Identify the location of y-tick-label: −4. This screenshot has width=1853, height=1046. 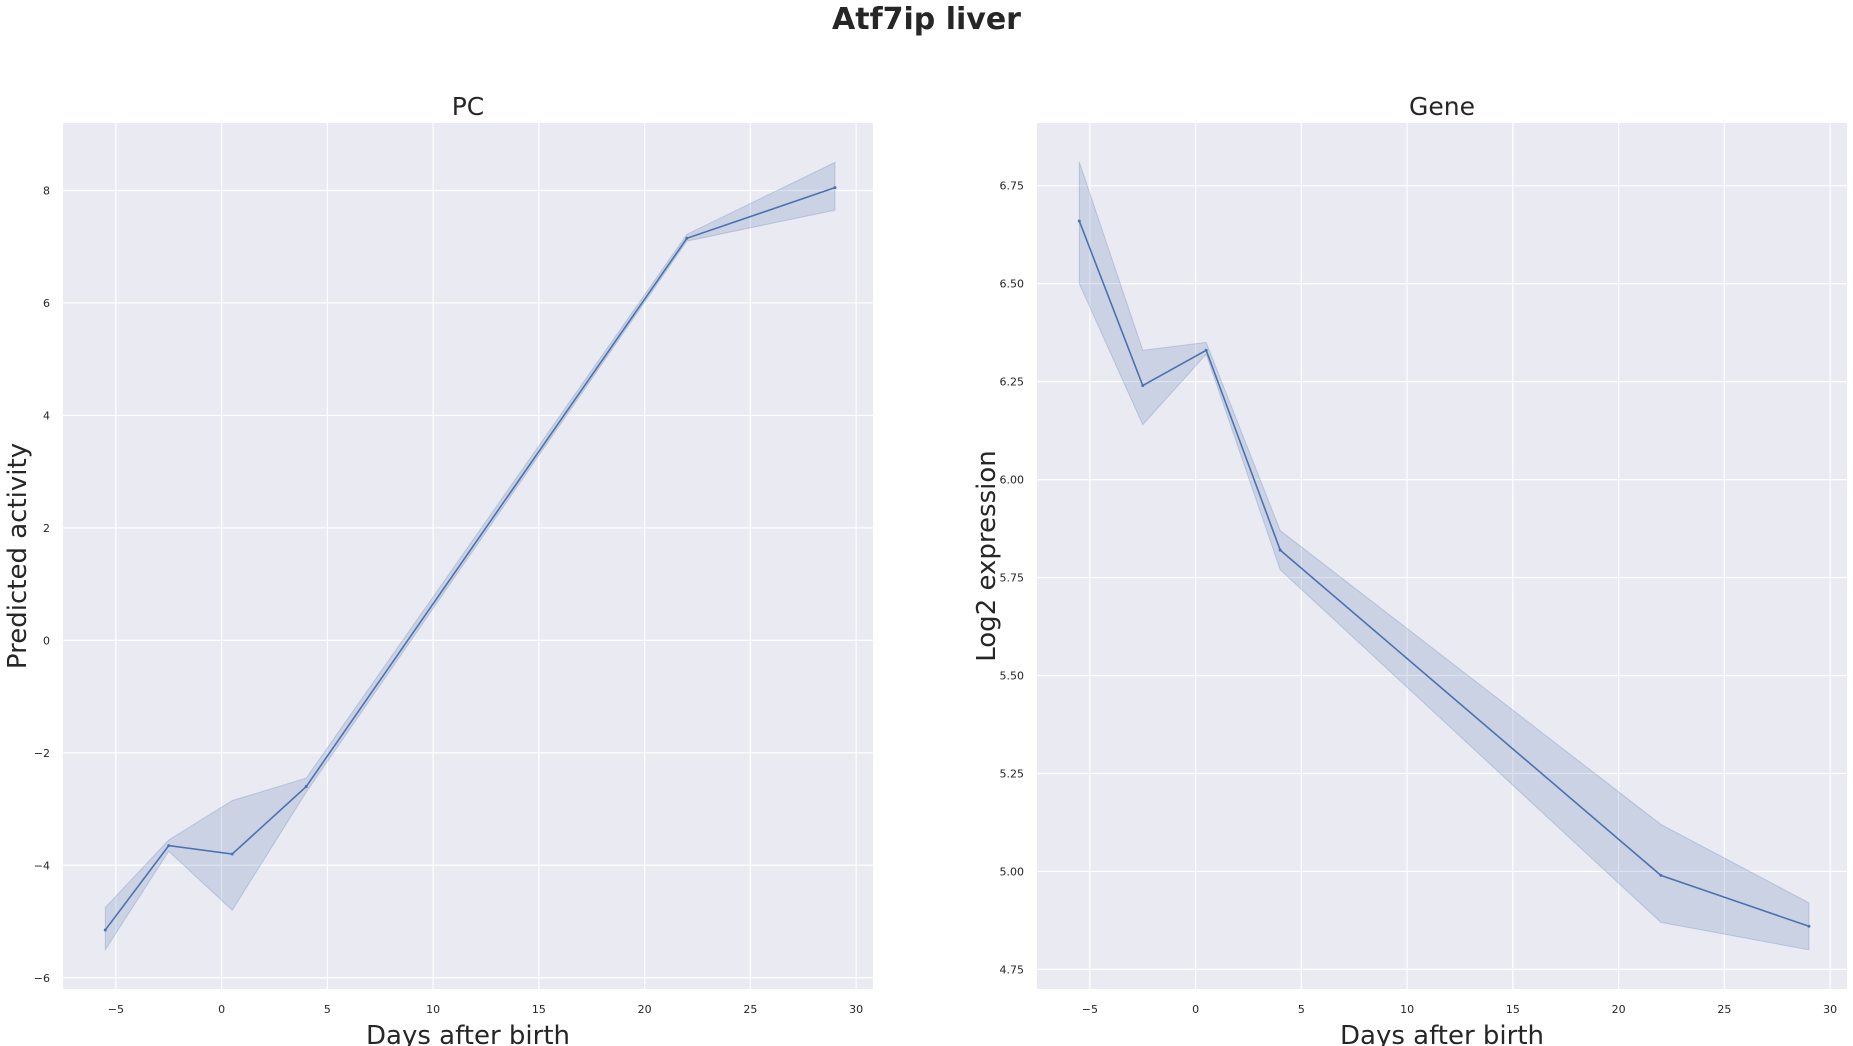
(42, 865).